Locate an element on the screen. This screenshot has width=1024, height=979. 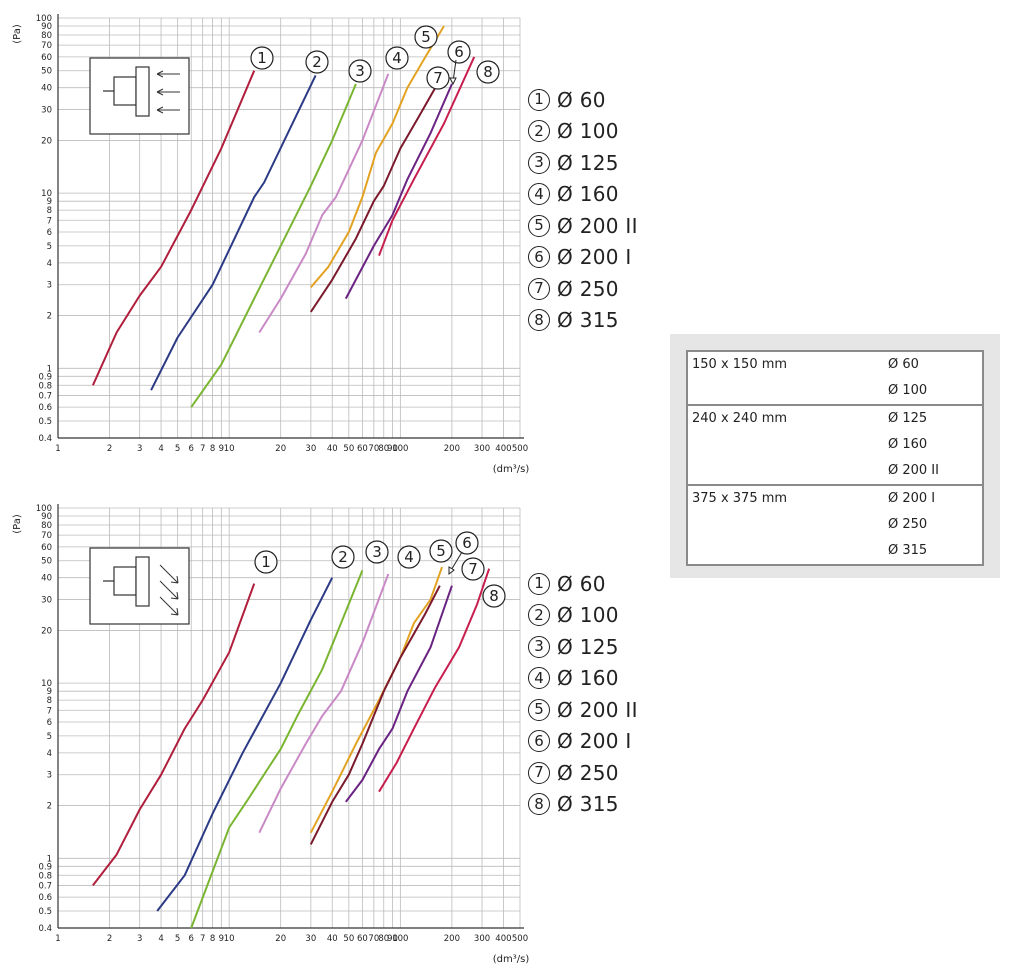
size-row: 375 x 375 mm Ø 200 I Ø 250 Ø 315 is located at coordinates (835, 524).